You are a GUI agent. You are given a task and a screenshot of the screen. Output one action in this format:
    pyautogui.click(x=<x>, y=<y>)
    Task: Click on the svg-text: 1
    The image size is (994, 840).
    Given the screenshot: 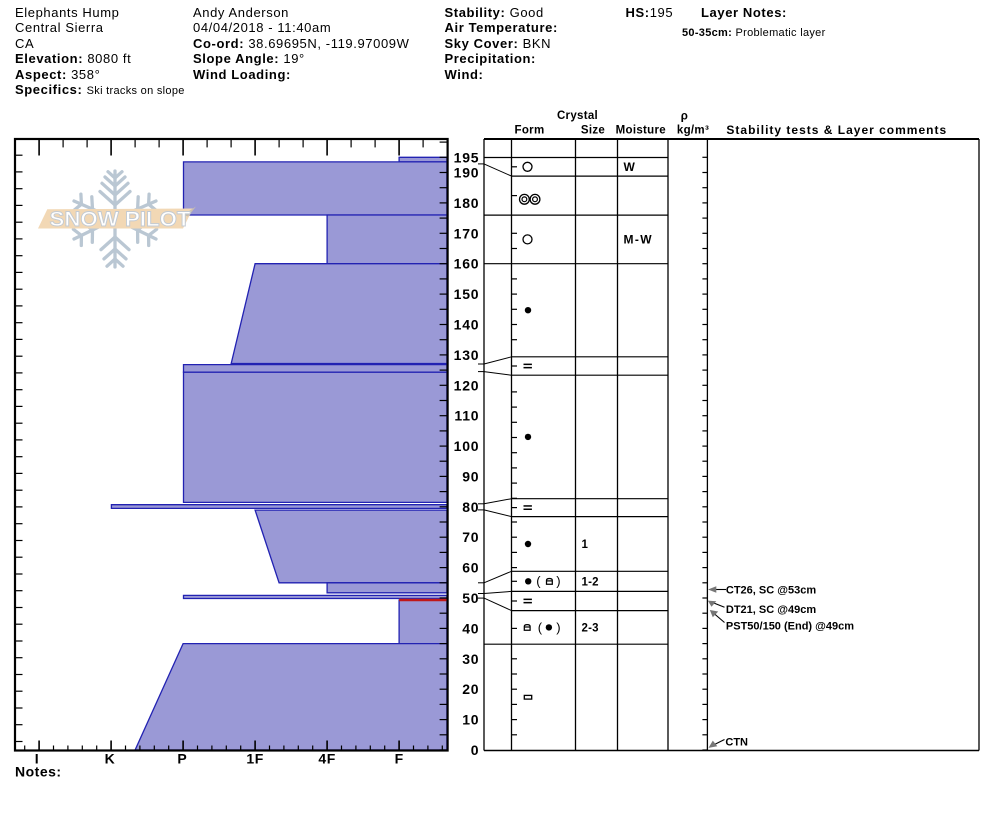 What is the action you would take?
    pyautogui.click(x=585, y=545)
    